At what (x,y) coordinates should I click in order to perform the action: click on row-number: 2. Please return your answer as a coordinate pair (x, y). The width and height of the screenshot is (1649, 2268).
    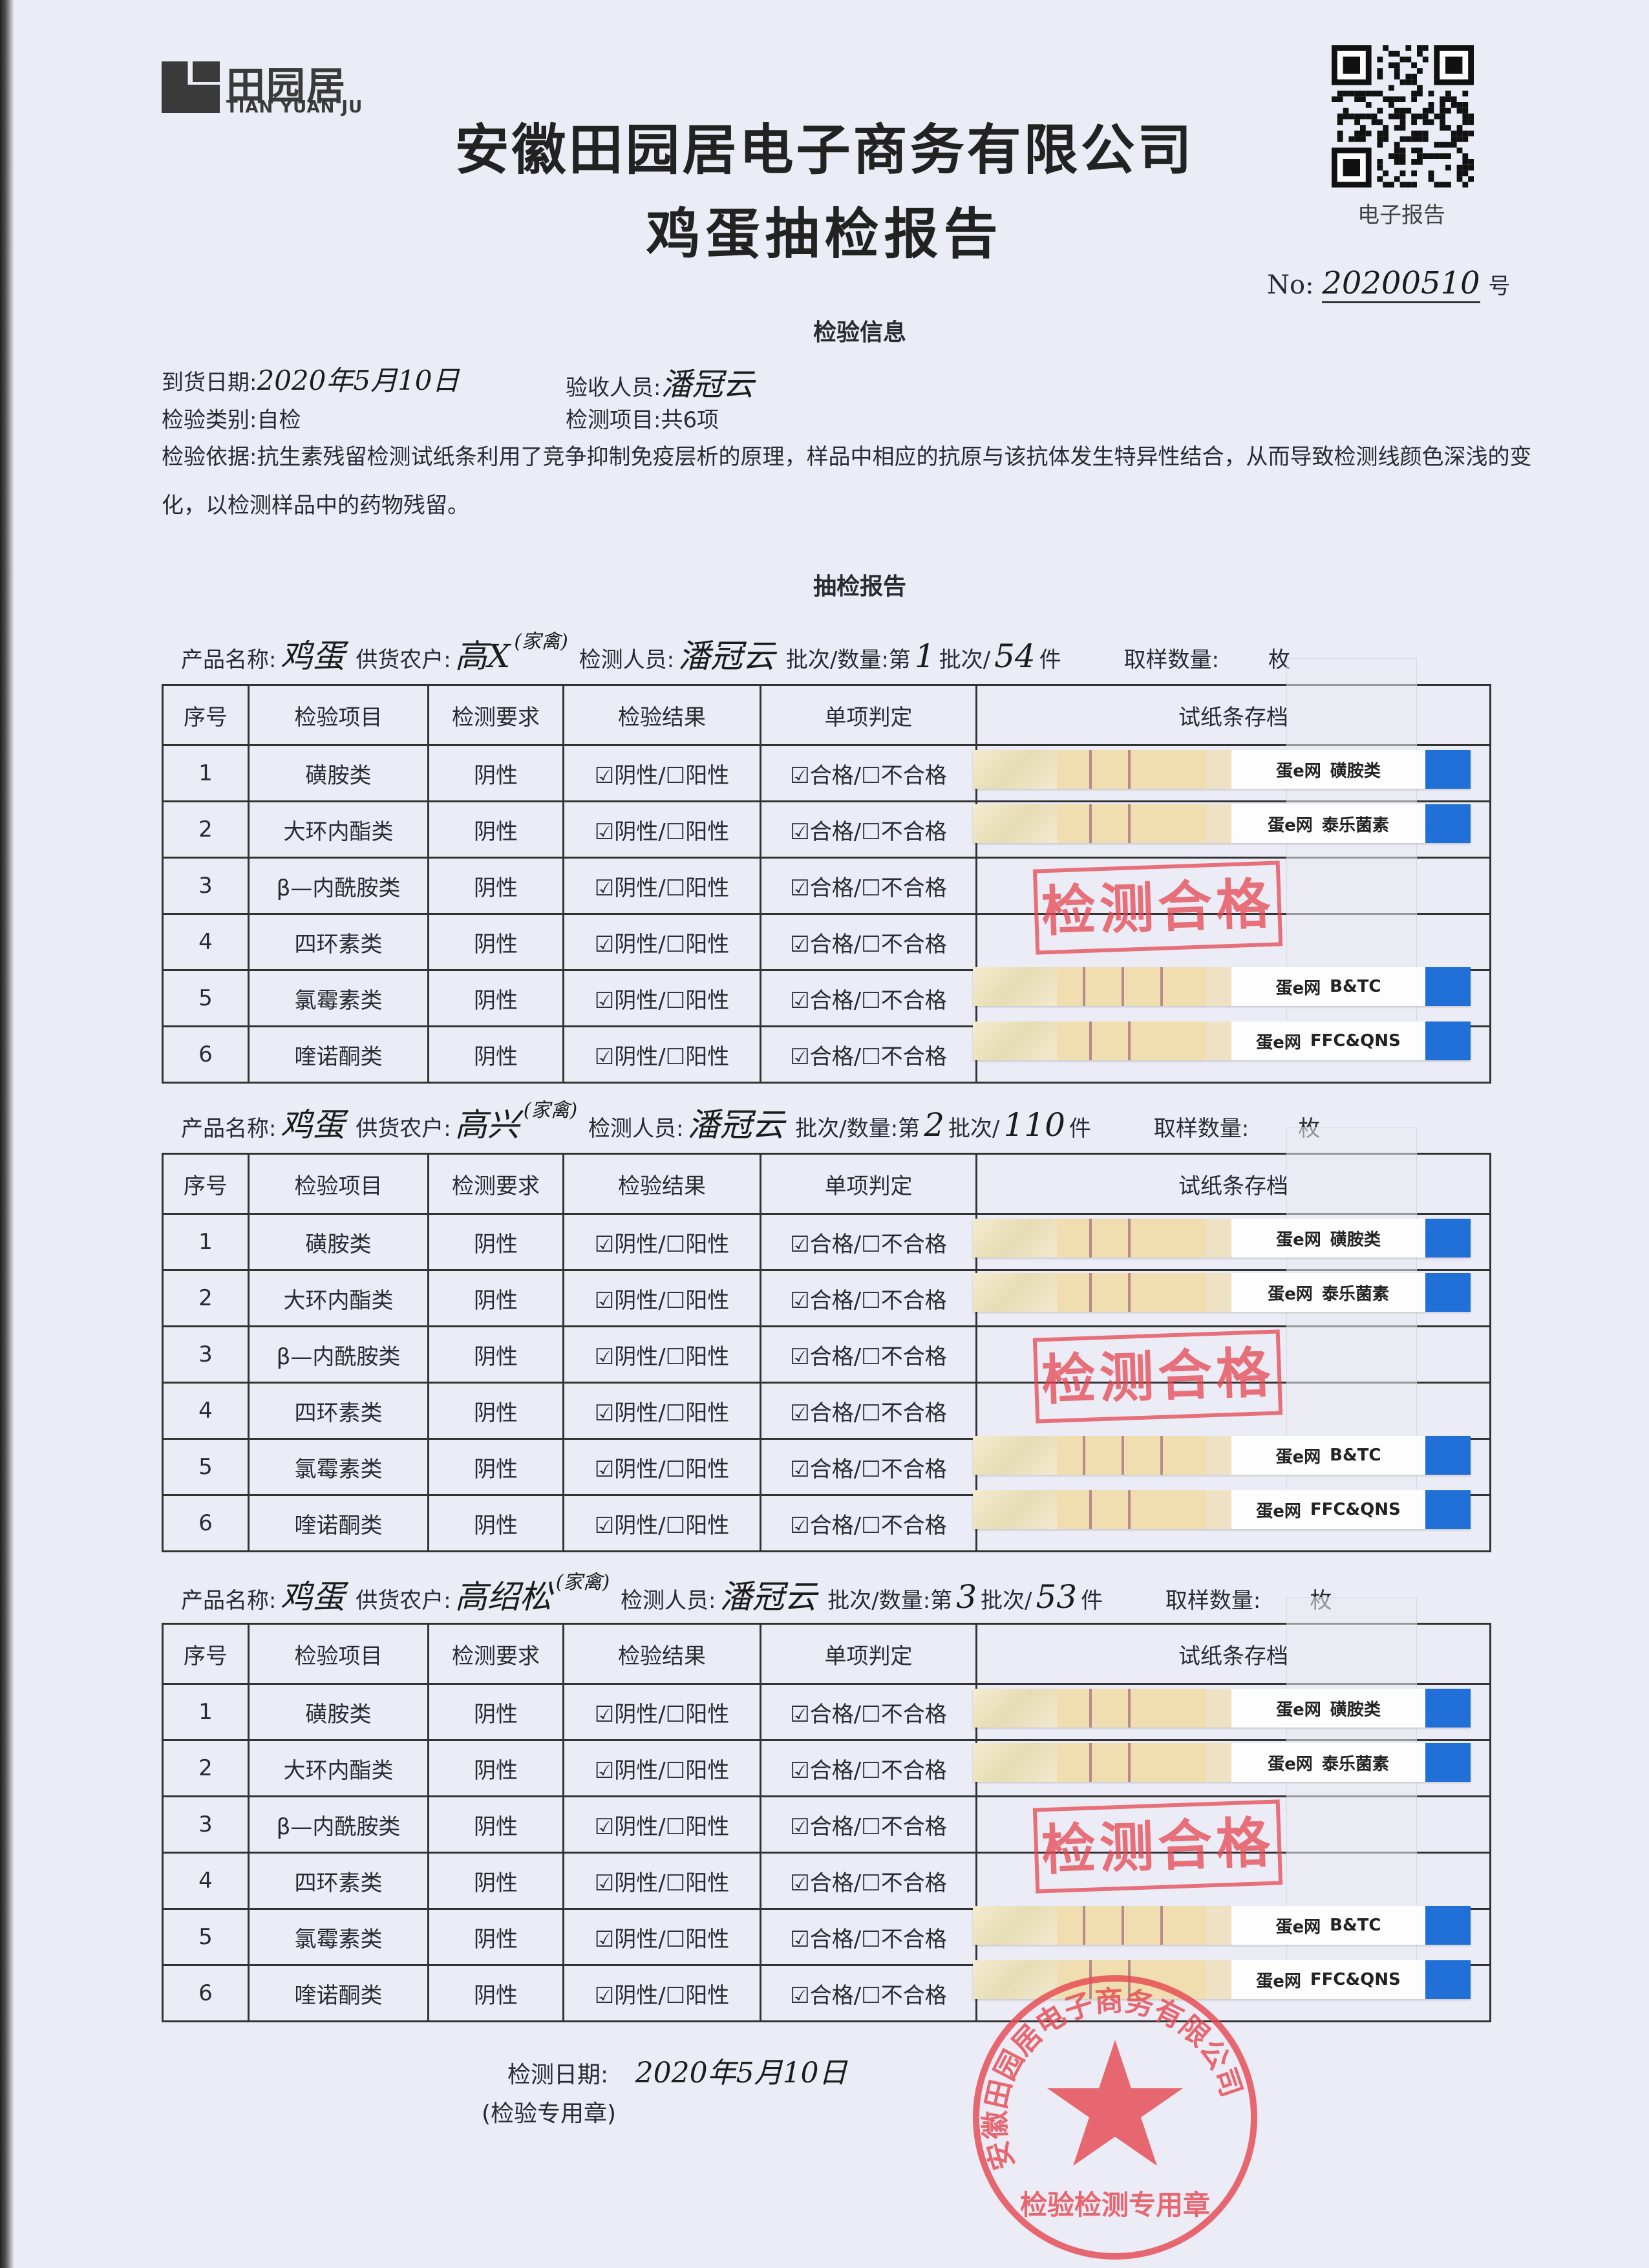
    Looking at the image, I should click on (206, 1768).